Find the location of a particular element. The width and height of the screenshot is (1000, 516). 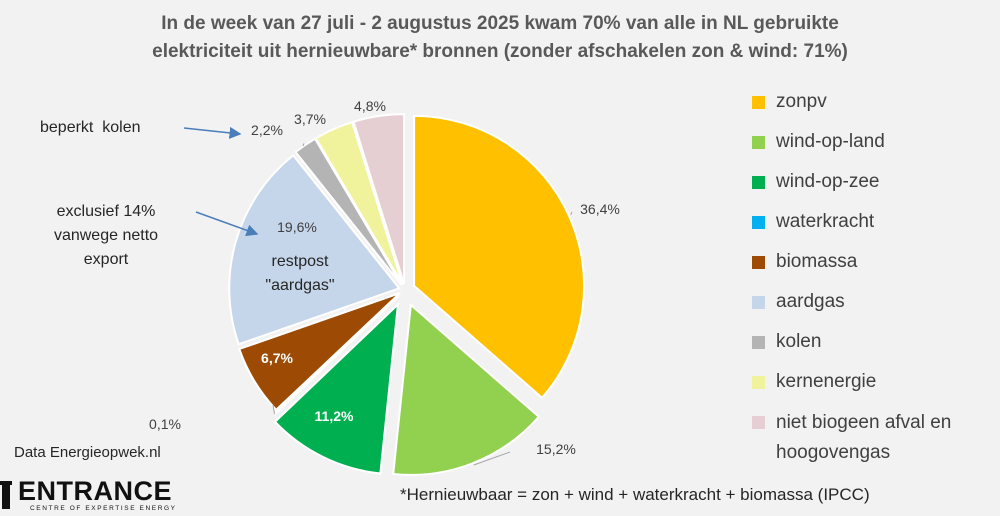

legend-swatch-wind-op-zee is located at coordinates (758, 182).